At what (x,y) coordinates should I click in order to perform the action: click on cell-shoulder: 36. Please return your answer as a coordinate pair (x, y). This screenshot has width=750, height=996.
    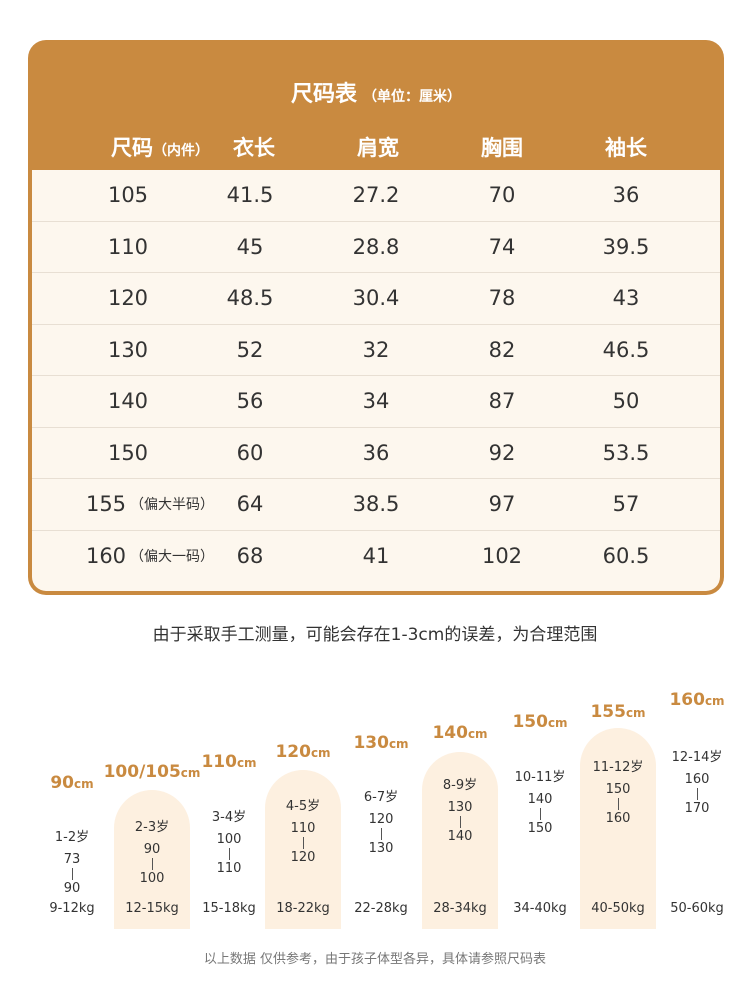
    Looking at the image, I should click on (376, 452).